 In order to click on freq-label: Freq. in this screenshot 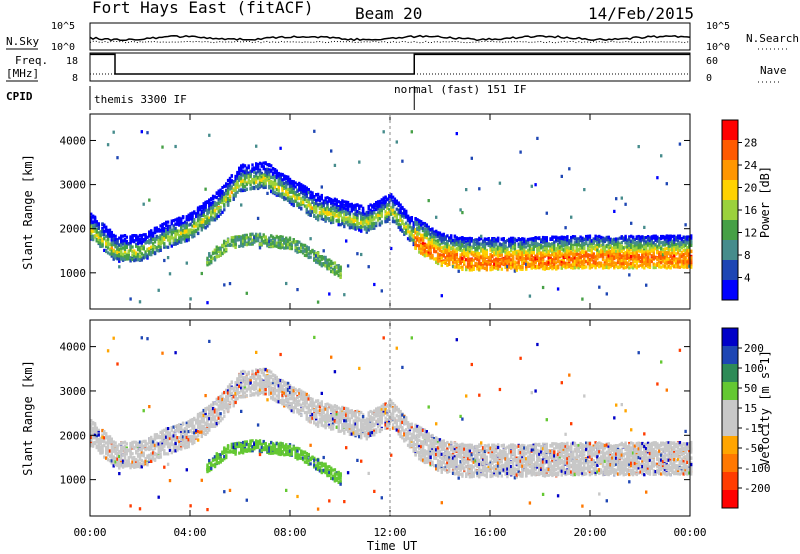, I will do `click(31, 60)`.